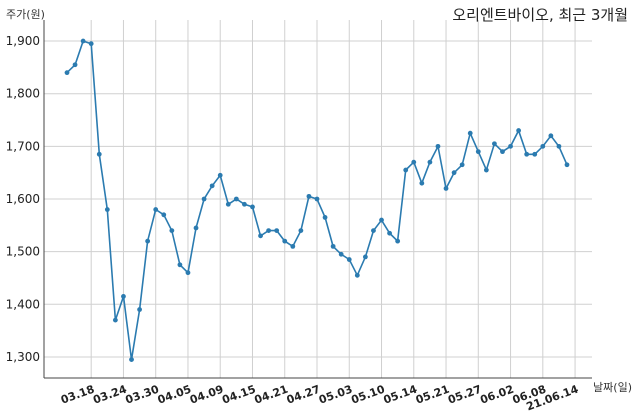  What do you see at coordinates (25, 14) in the screenshot?
I see `y-axis-label: 주가(원)` at bounding box center [25, 14].